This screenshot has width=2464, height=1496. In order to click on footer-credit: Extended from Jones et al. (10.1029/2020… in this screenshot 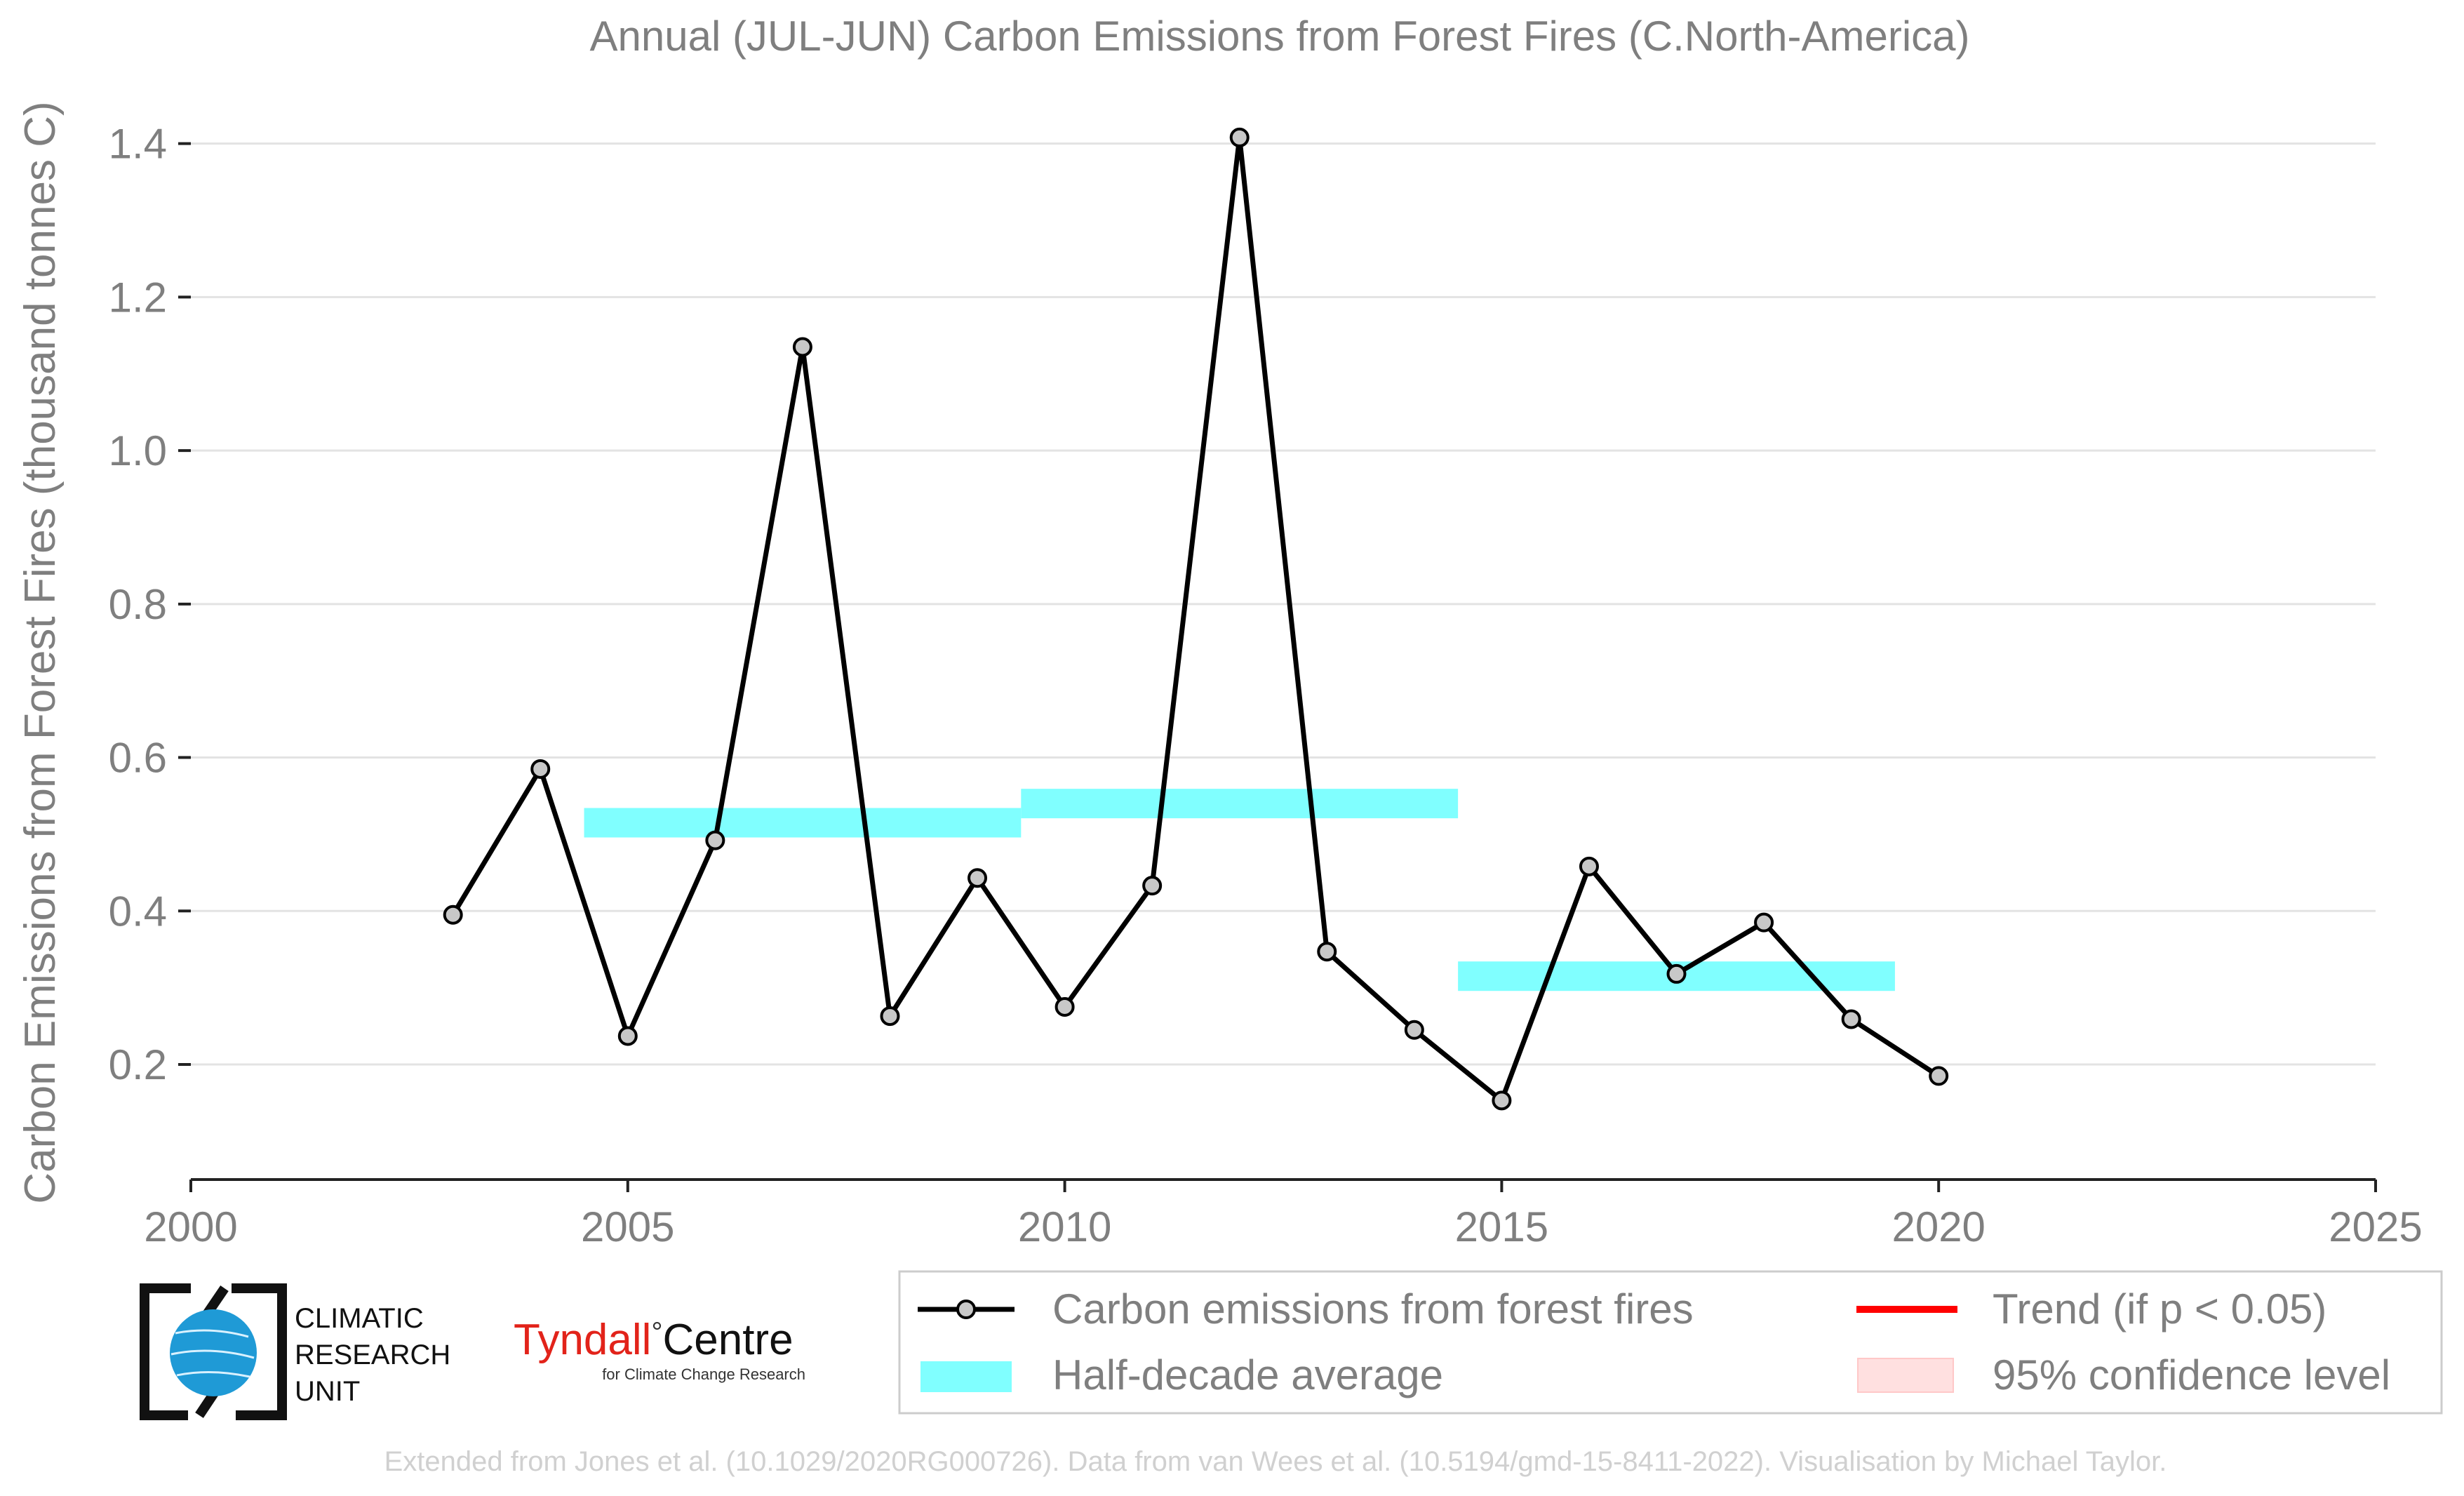, I will do `click(1275, 1461)`.